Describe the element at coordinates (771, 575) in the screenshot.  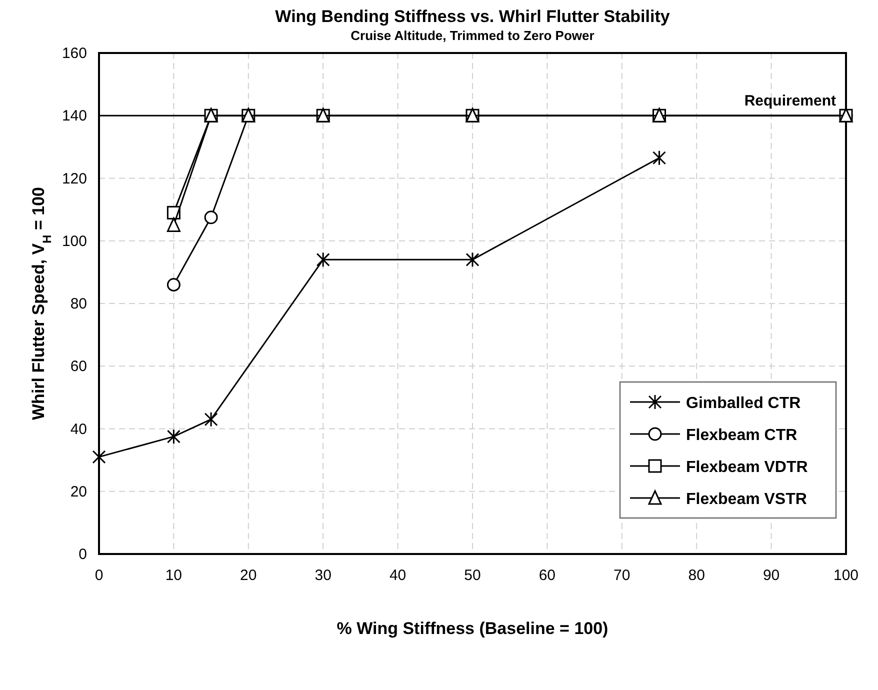
I see `x-tick-label: 90` at that location.